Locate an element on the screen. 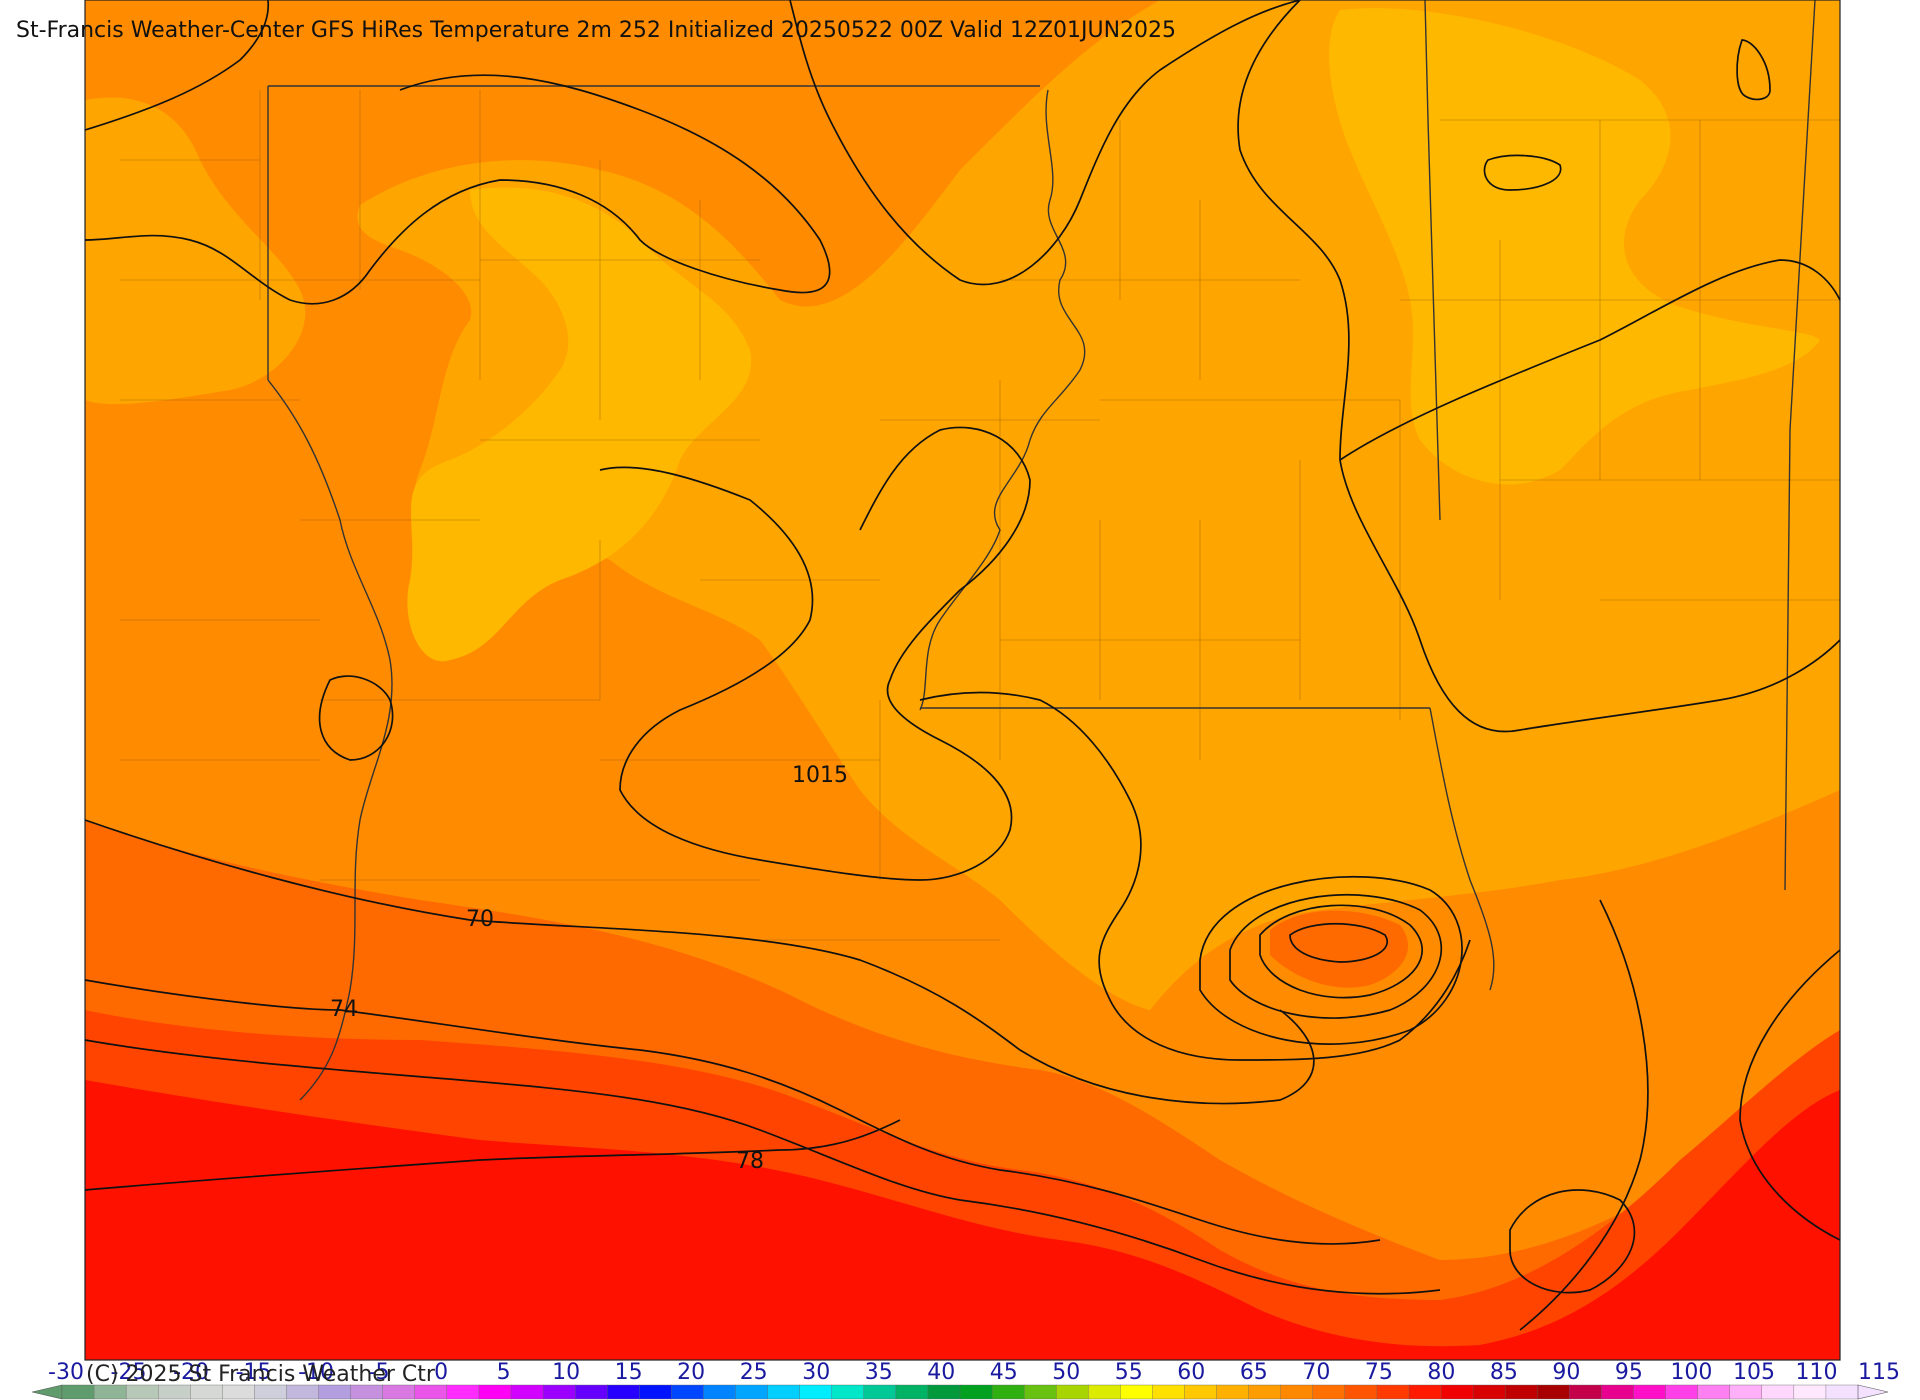 The image size is (1920, 1400). colorbar-tick-label: 25 is located at coordinates (753, 1372).